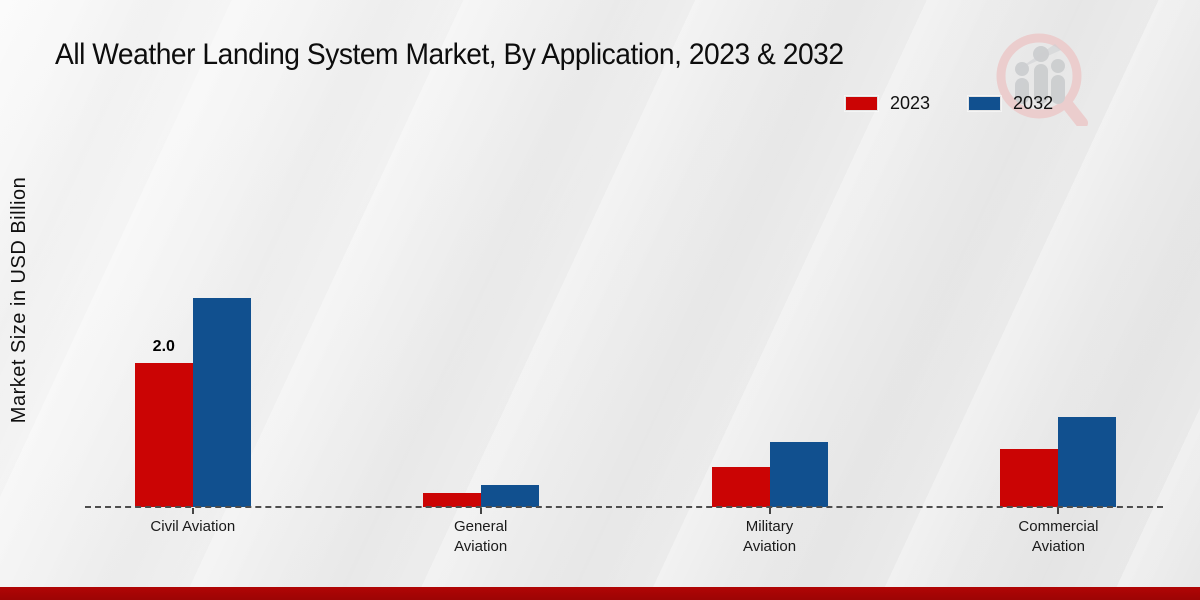 Image resolution: width=1200 pixels, height=600 pixels. What do you see at coordinates (451, 500) in the screenshot?
I see `bar-2023-general-aviation` at bounding box center [451, 500].